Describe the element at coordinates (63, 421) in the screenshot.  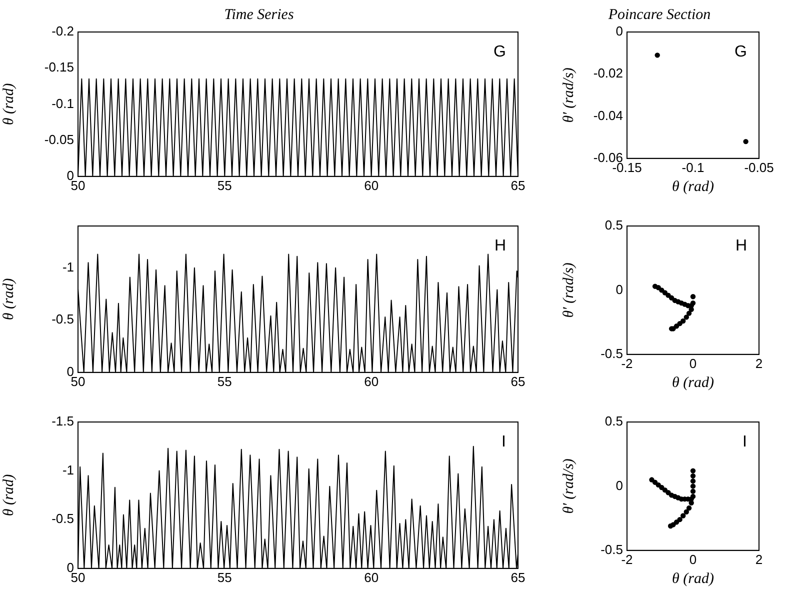
I see `y-tick-label: -1.5` at that location.